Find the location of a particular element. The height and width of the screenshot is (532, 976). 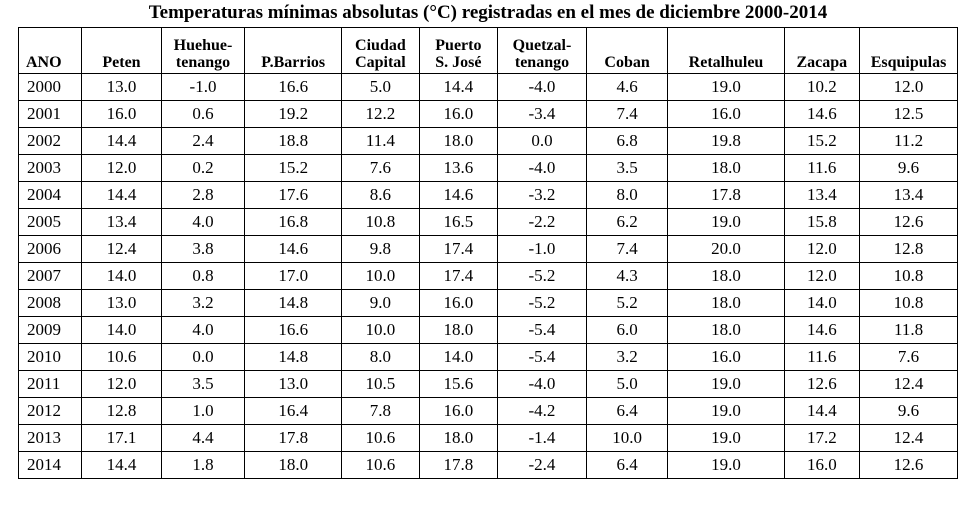

column-header: Peten is located at coordinates (121, 50).